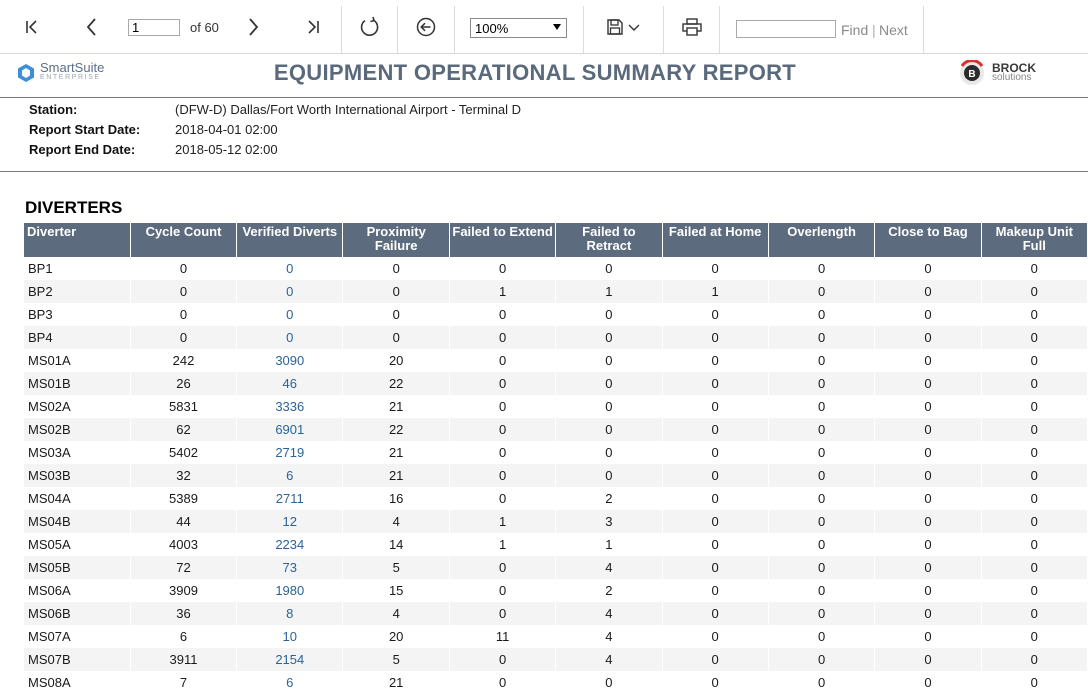 The width and height of the screenshot is (1088, 694). What do you see at coordinates (77, 268) in the screenshot?
I see `diverter-name-cell: BP1` at bounding box center [77, 268].